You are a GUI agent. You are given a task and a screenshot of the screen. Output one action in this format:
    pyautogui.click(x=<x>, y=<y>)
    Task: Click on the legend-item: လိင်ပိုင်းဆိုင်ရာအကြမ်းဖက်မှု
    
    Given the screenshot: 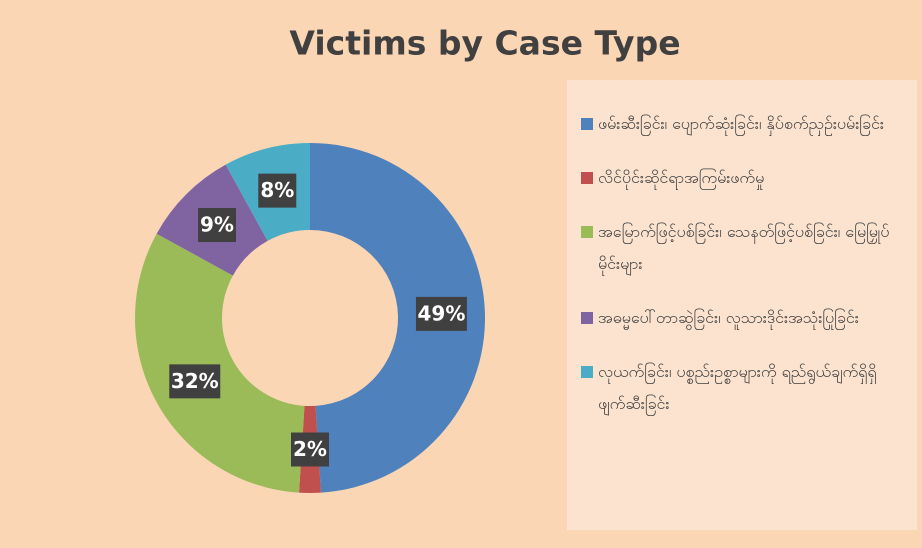 What is the action you would take?
    pyautogui.click(x=742, y=178)
    